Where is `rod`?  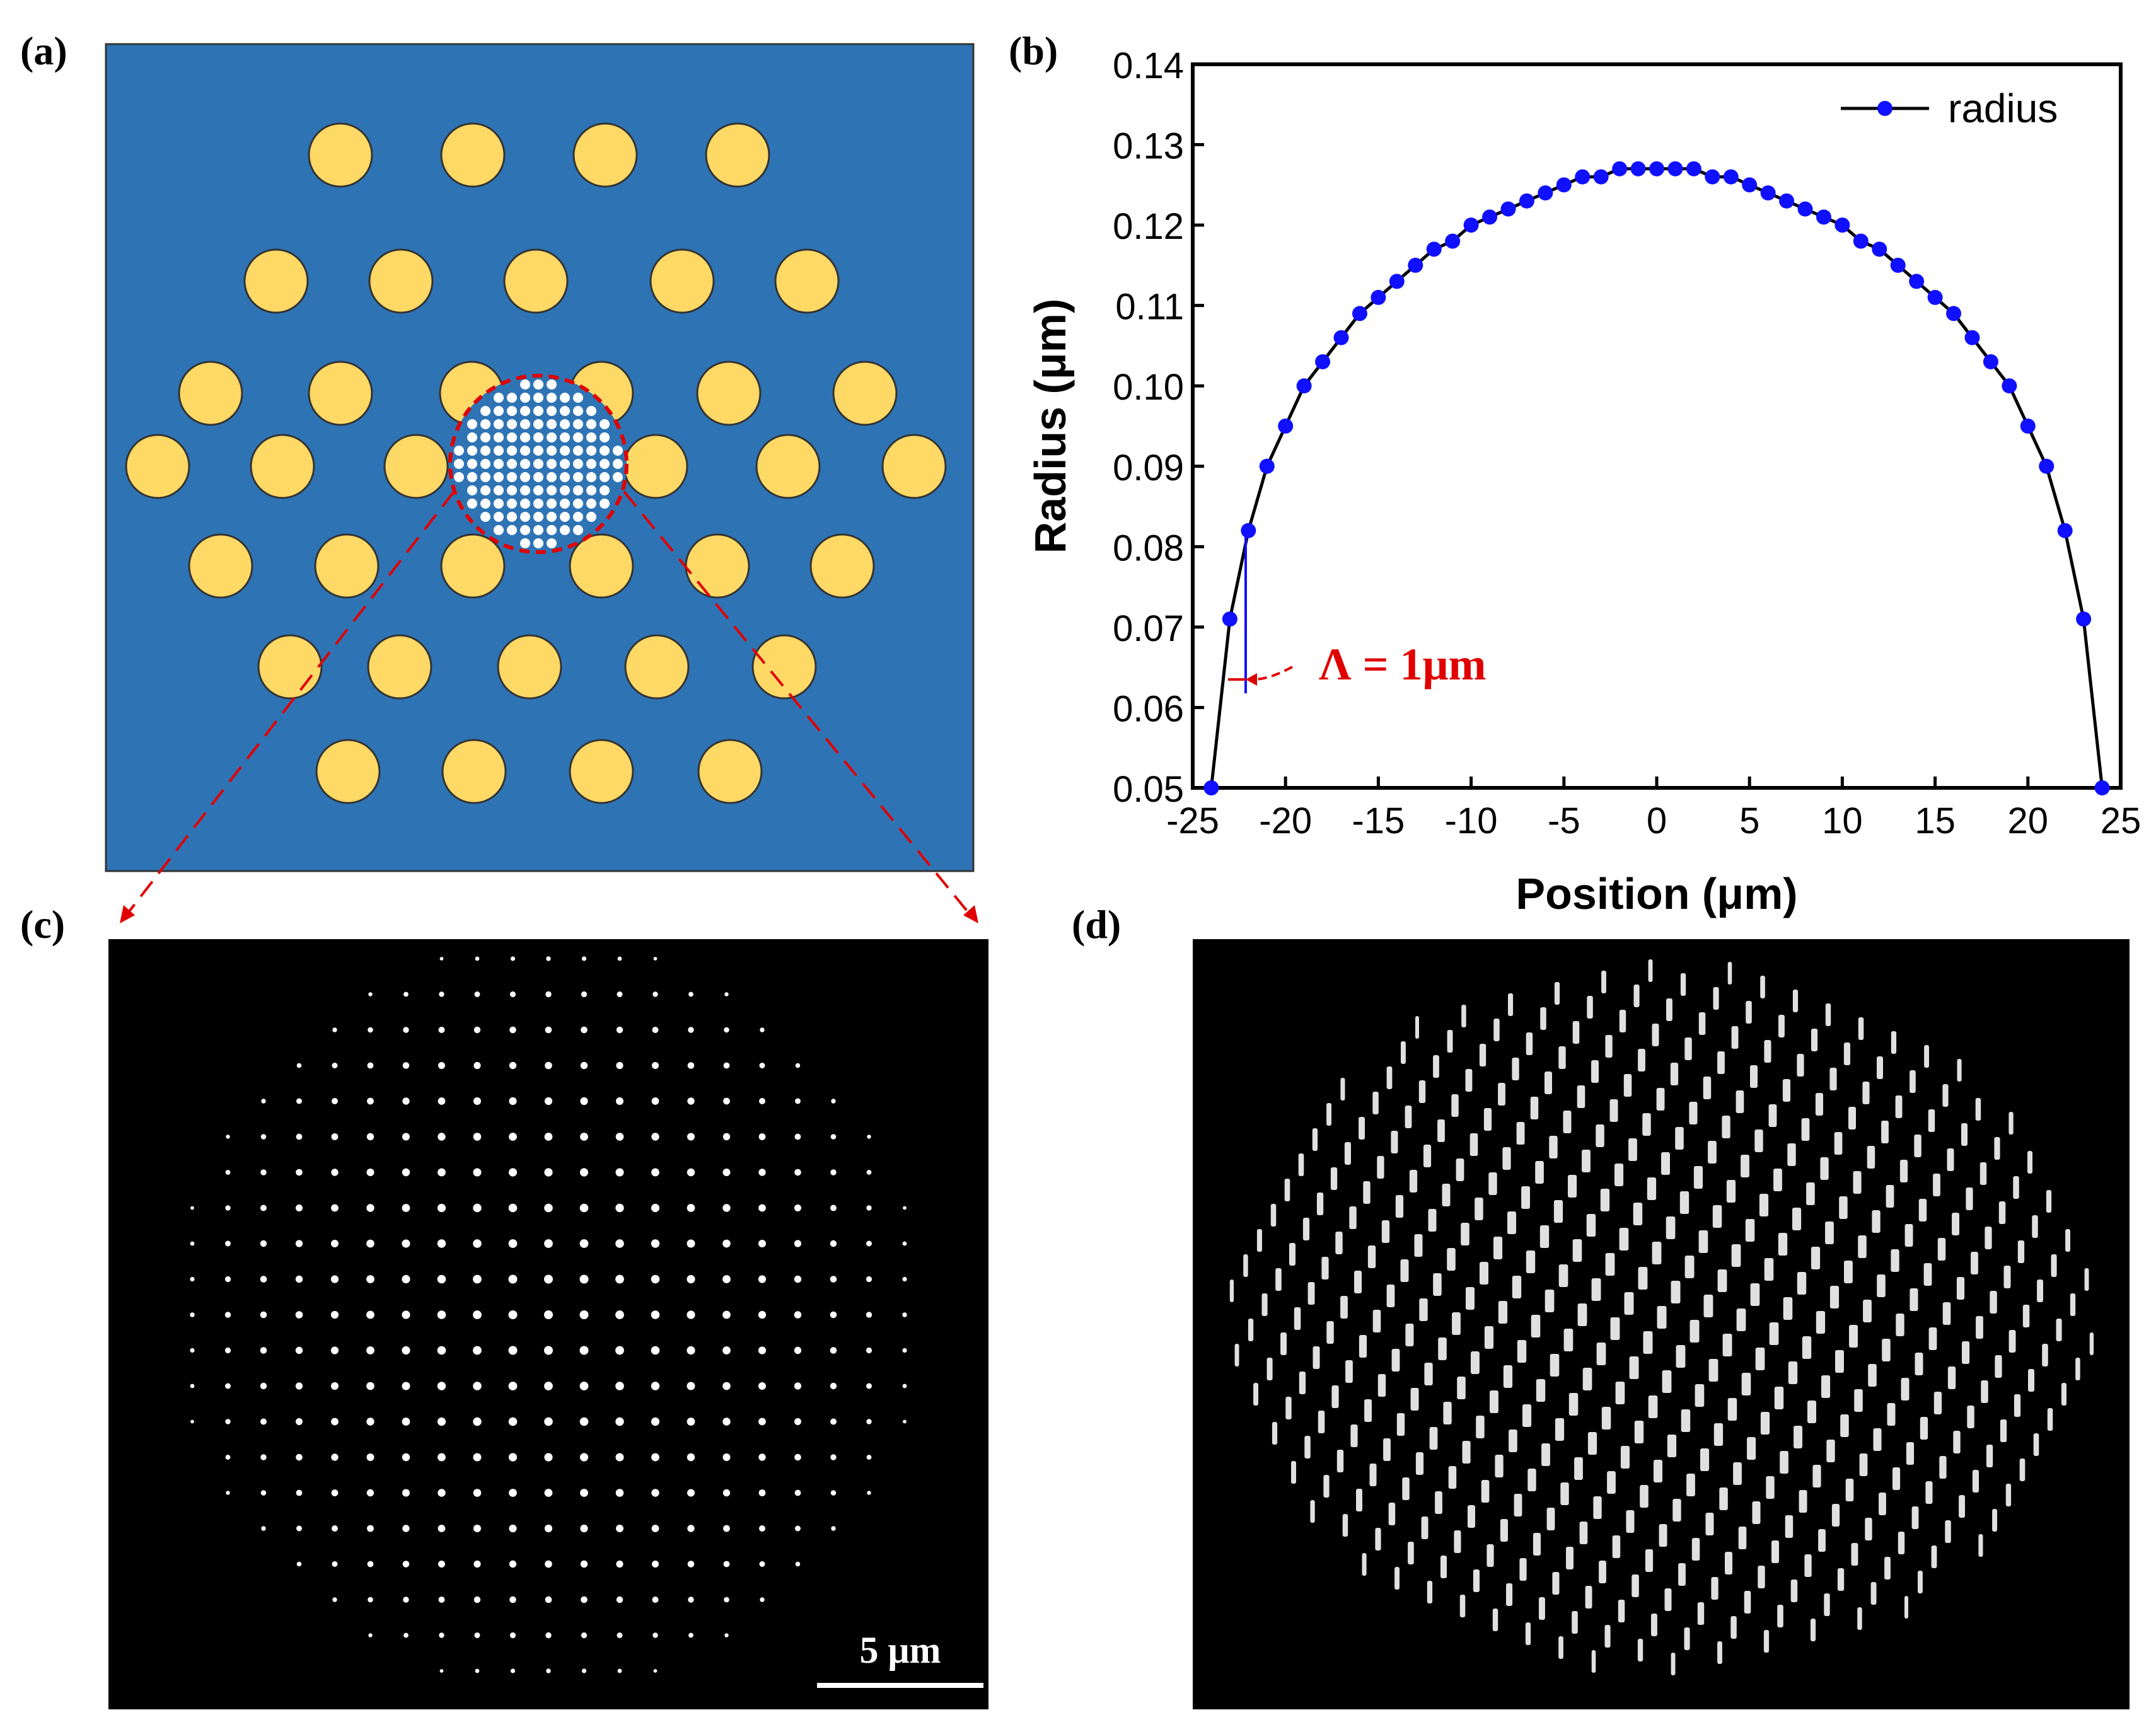
rod is located at coordinates (842, 566).